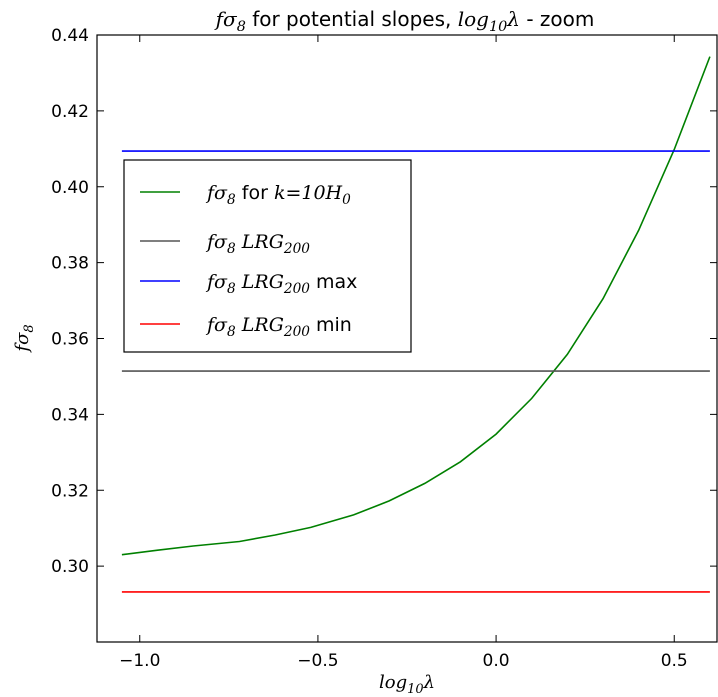 This screenshot has height=697, width=718. I want to click on y-tick-label: 0.30, so click(70, 567).